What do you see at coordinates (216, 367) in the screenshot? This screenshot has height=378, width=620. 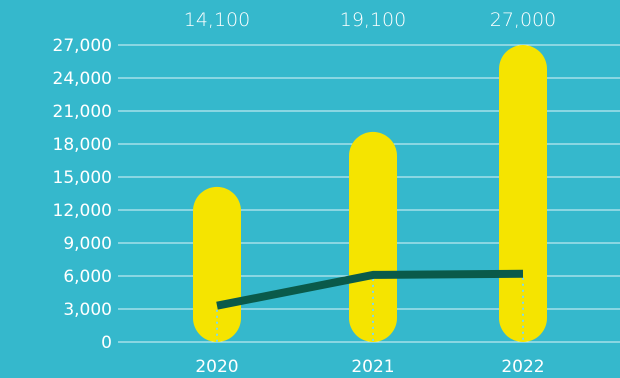 I see `x-category-label: 2020` at bounding box center [216, 367].